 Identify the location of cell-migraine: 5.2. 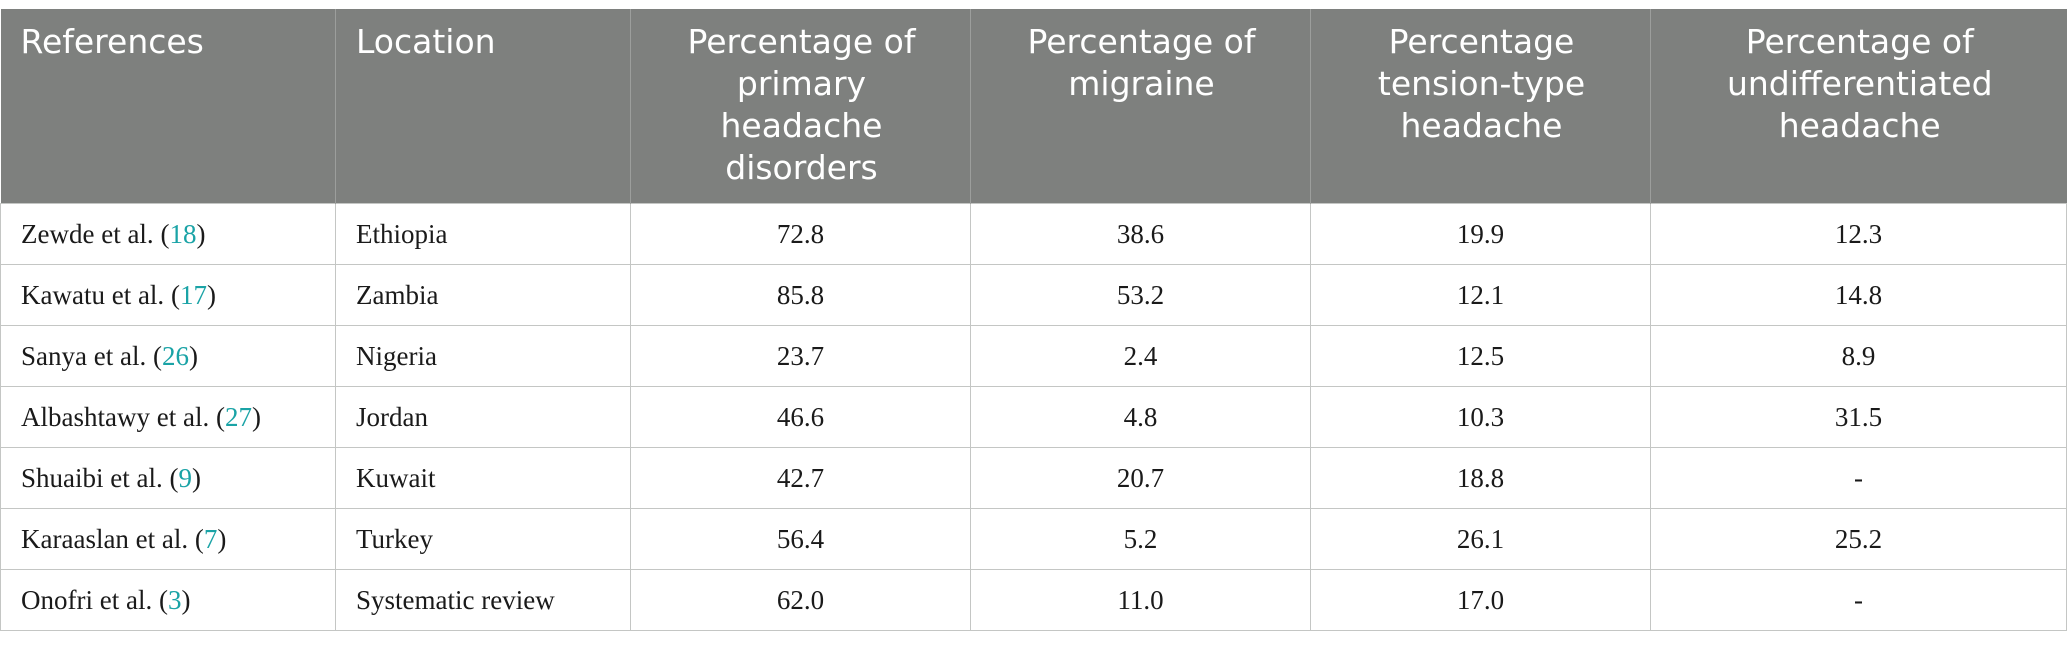
(1140, 539).